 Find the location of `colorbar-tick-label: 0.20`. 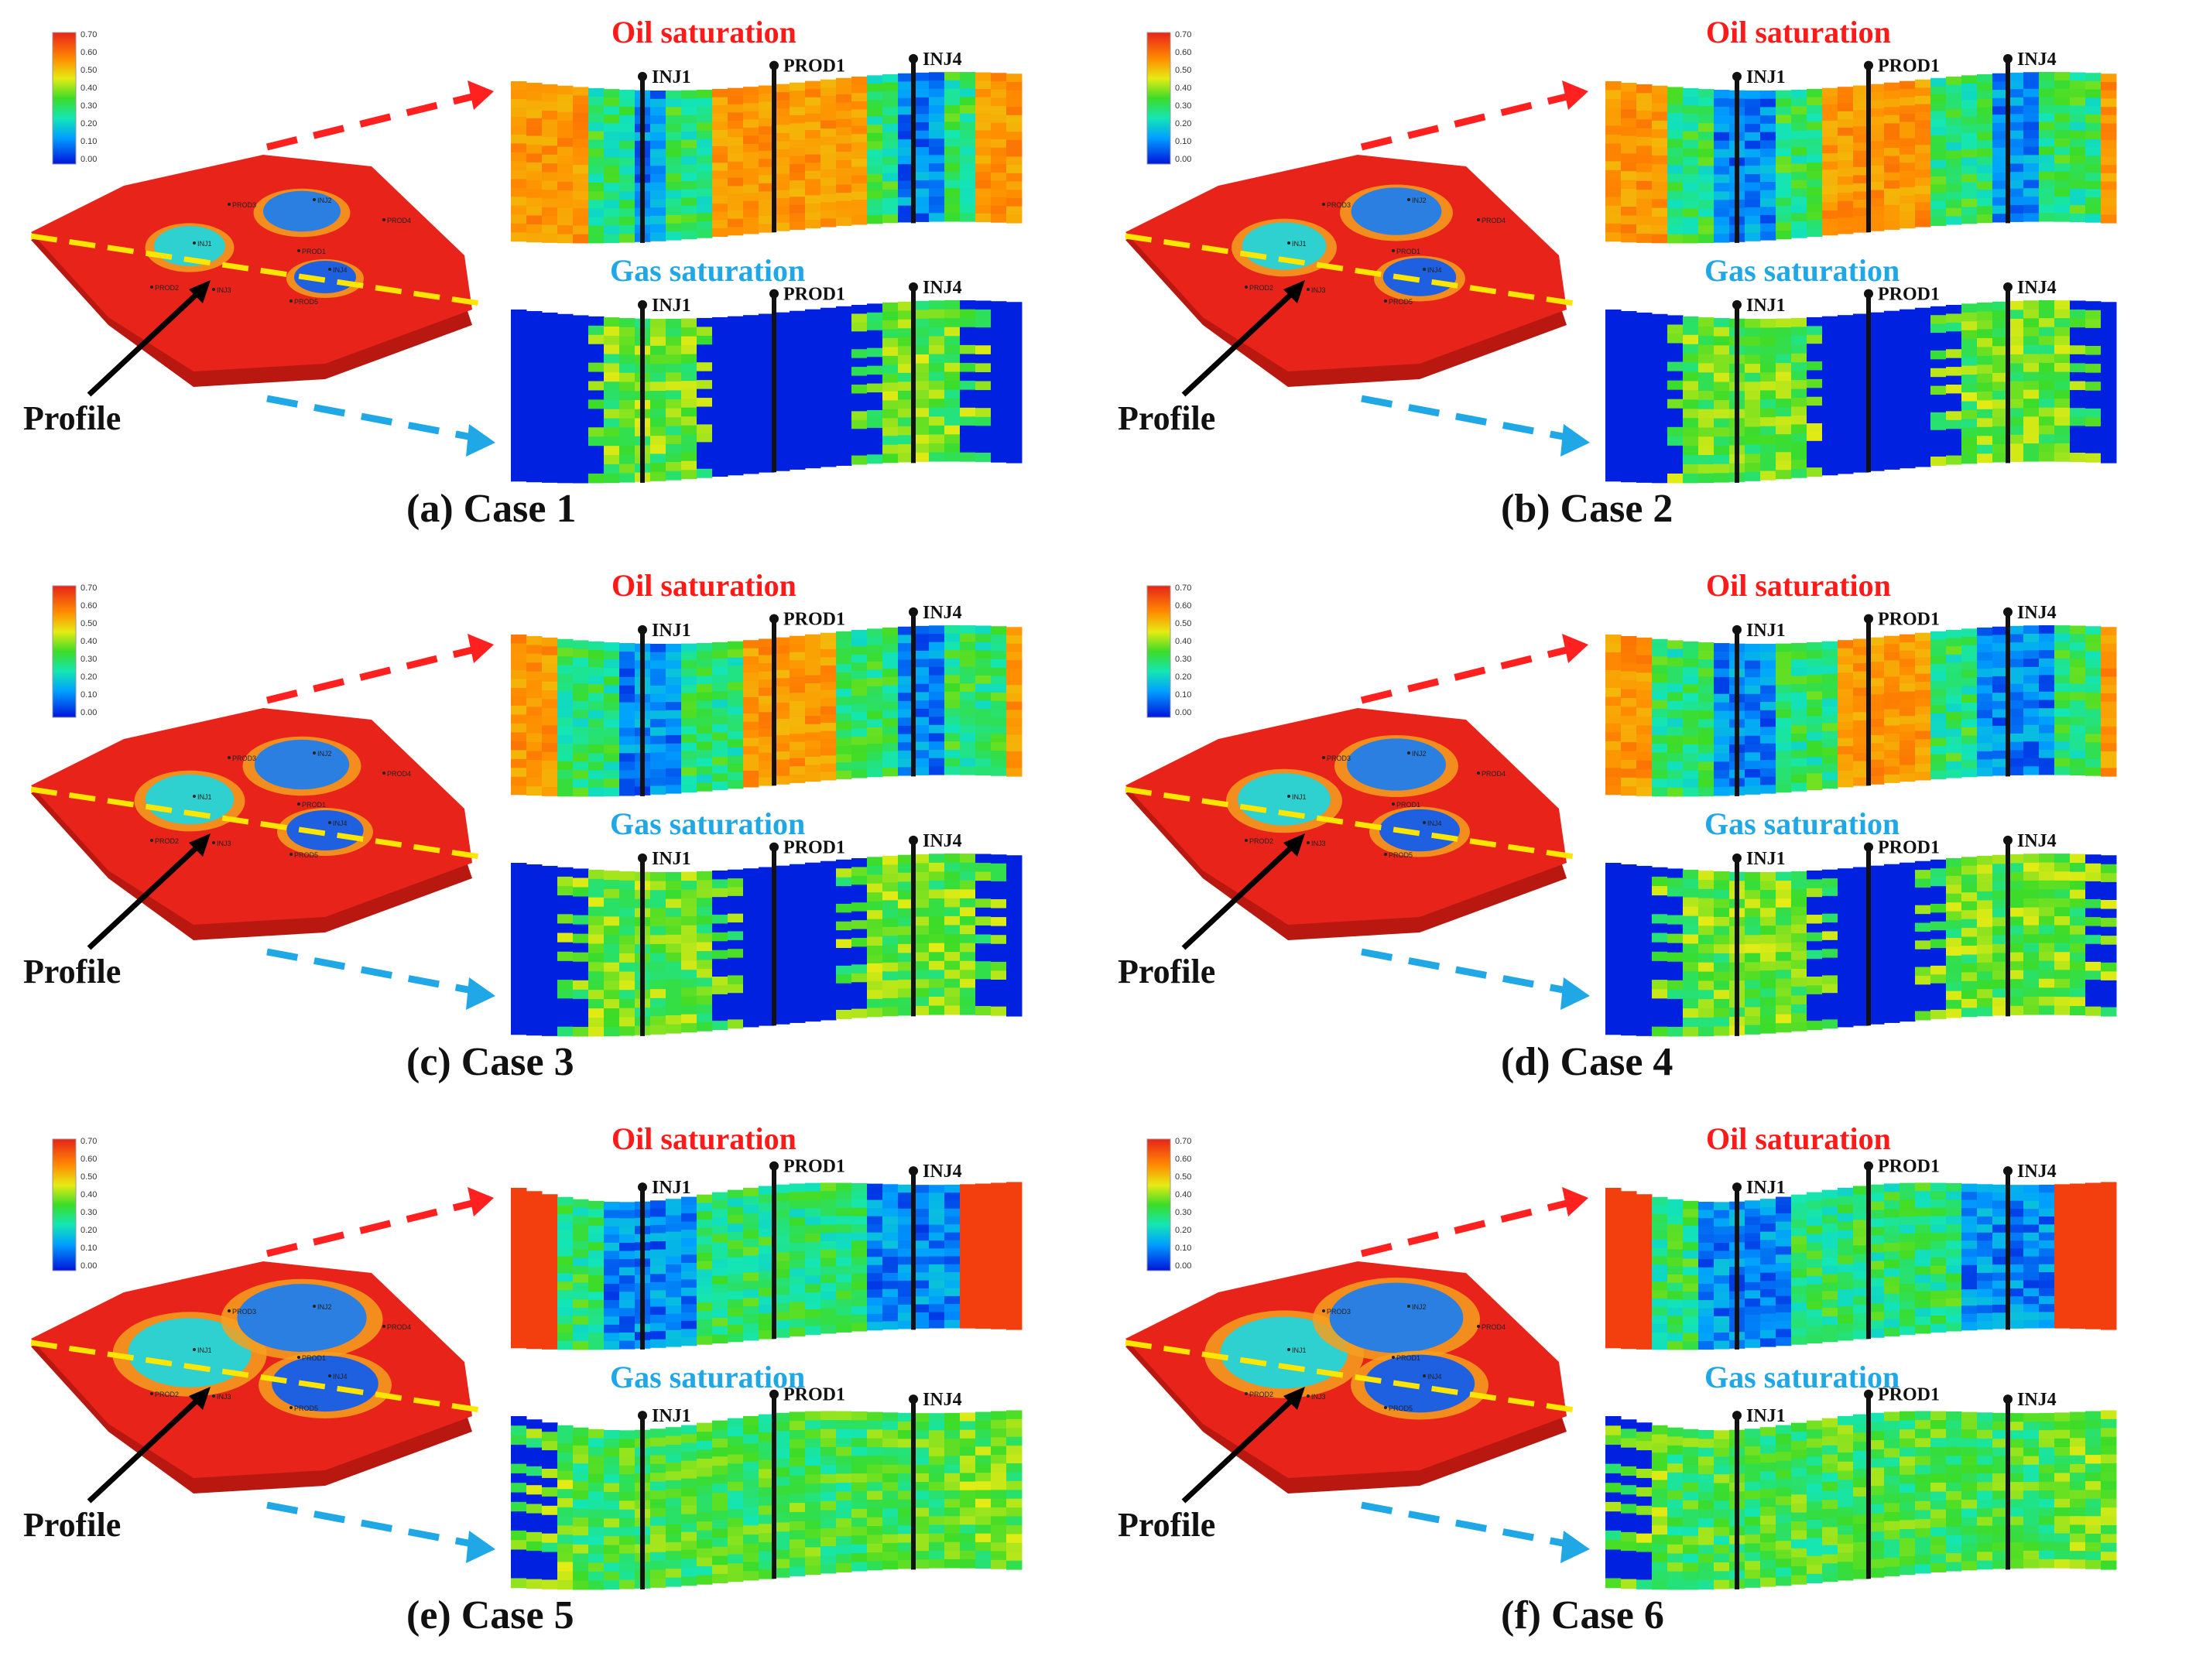

colorbar-tick-label: 0.20 is located at coordinates (89, 677).